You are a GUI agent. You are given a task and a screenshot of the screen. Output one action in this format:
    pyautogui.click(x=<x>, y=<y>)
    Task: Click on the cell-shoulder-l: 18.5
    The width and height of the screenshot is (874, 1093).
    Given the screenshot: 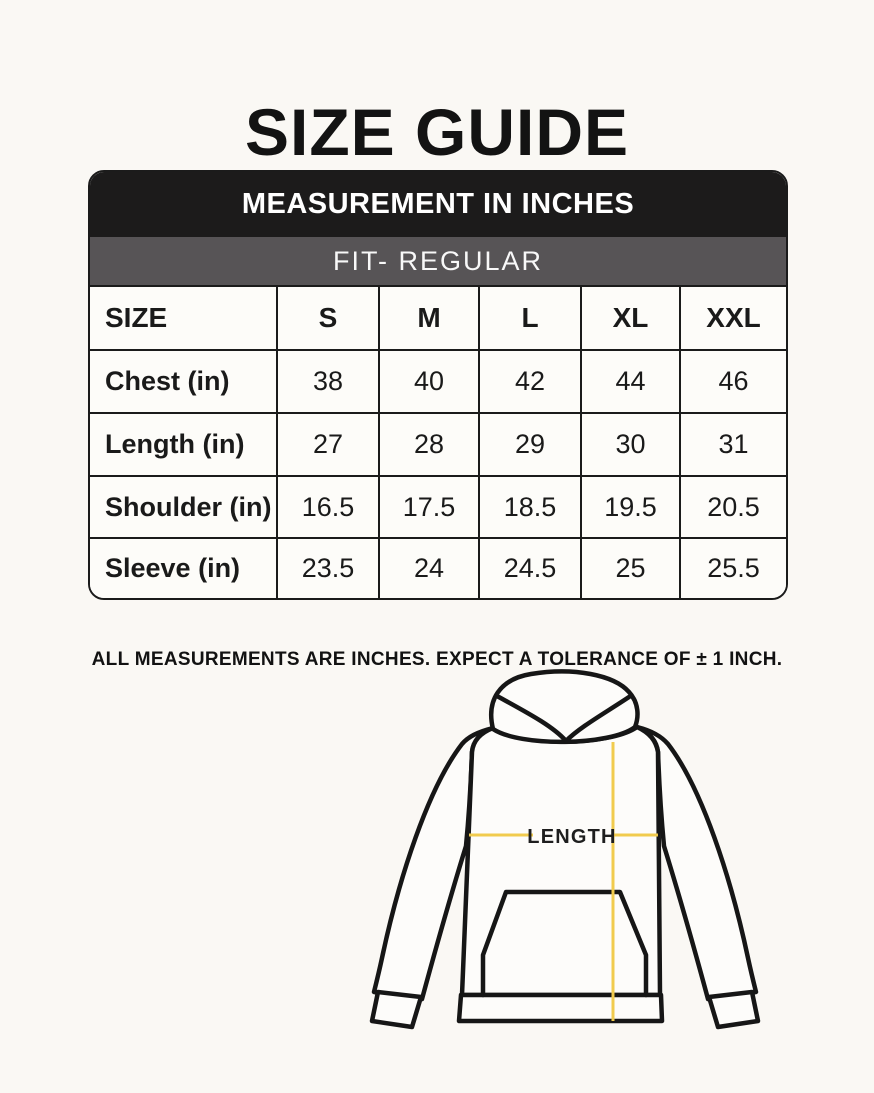 What is the action you would take?
    pyautogui.click(x=529, y=506)
    